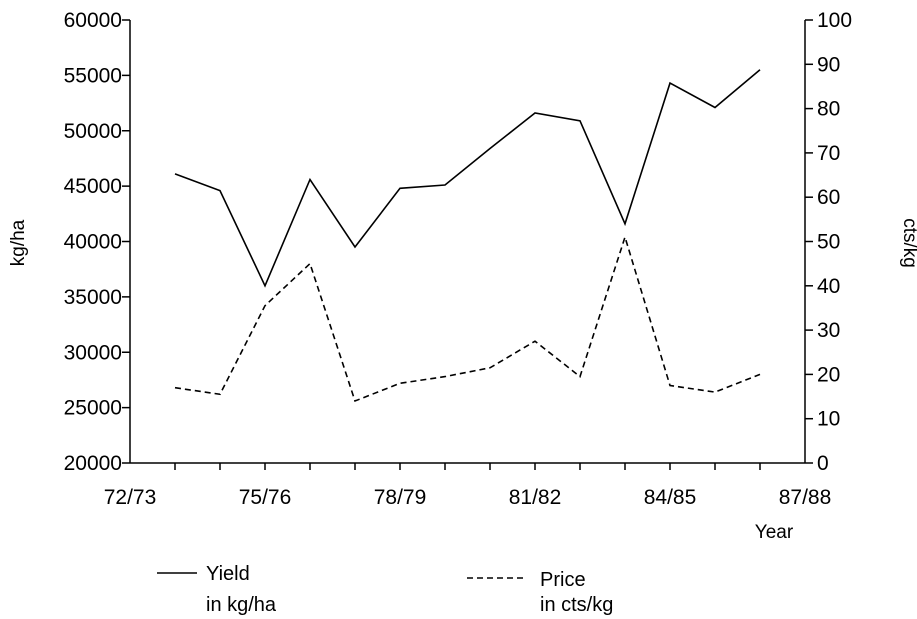 This screenshot has width=917, height=619. What do you see at coordinates (563, 580) in the screenshot?
I see `legend-label-price: Price` at bounding box center [563, 580].